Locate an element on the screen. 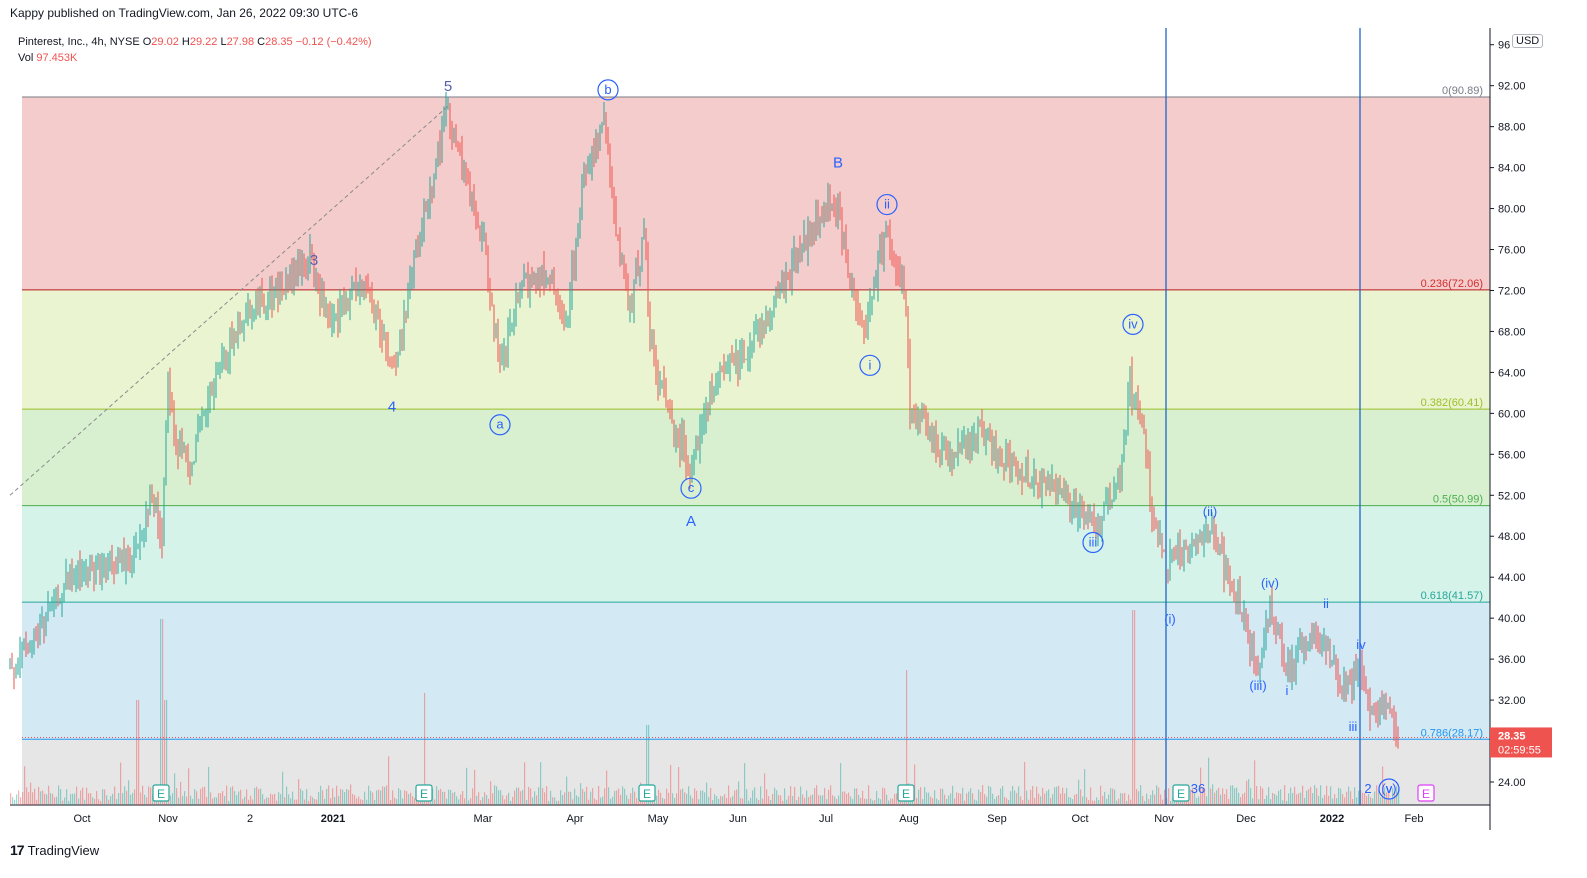  wave-label: (i) is located at coordinates (1170, 618).